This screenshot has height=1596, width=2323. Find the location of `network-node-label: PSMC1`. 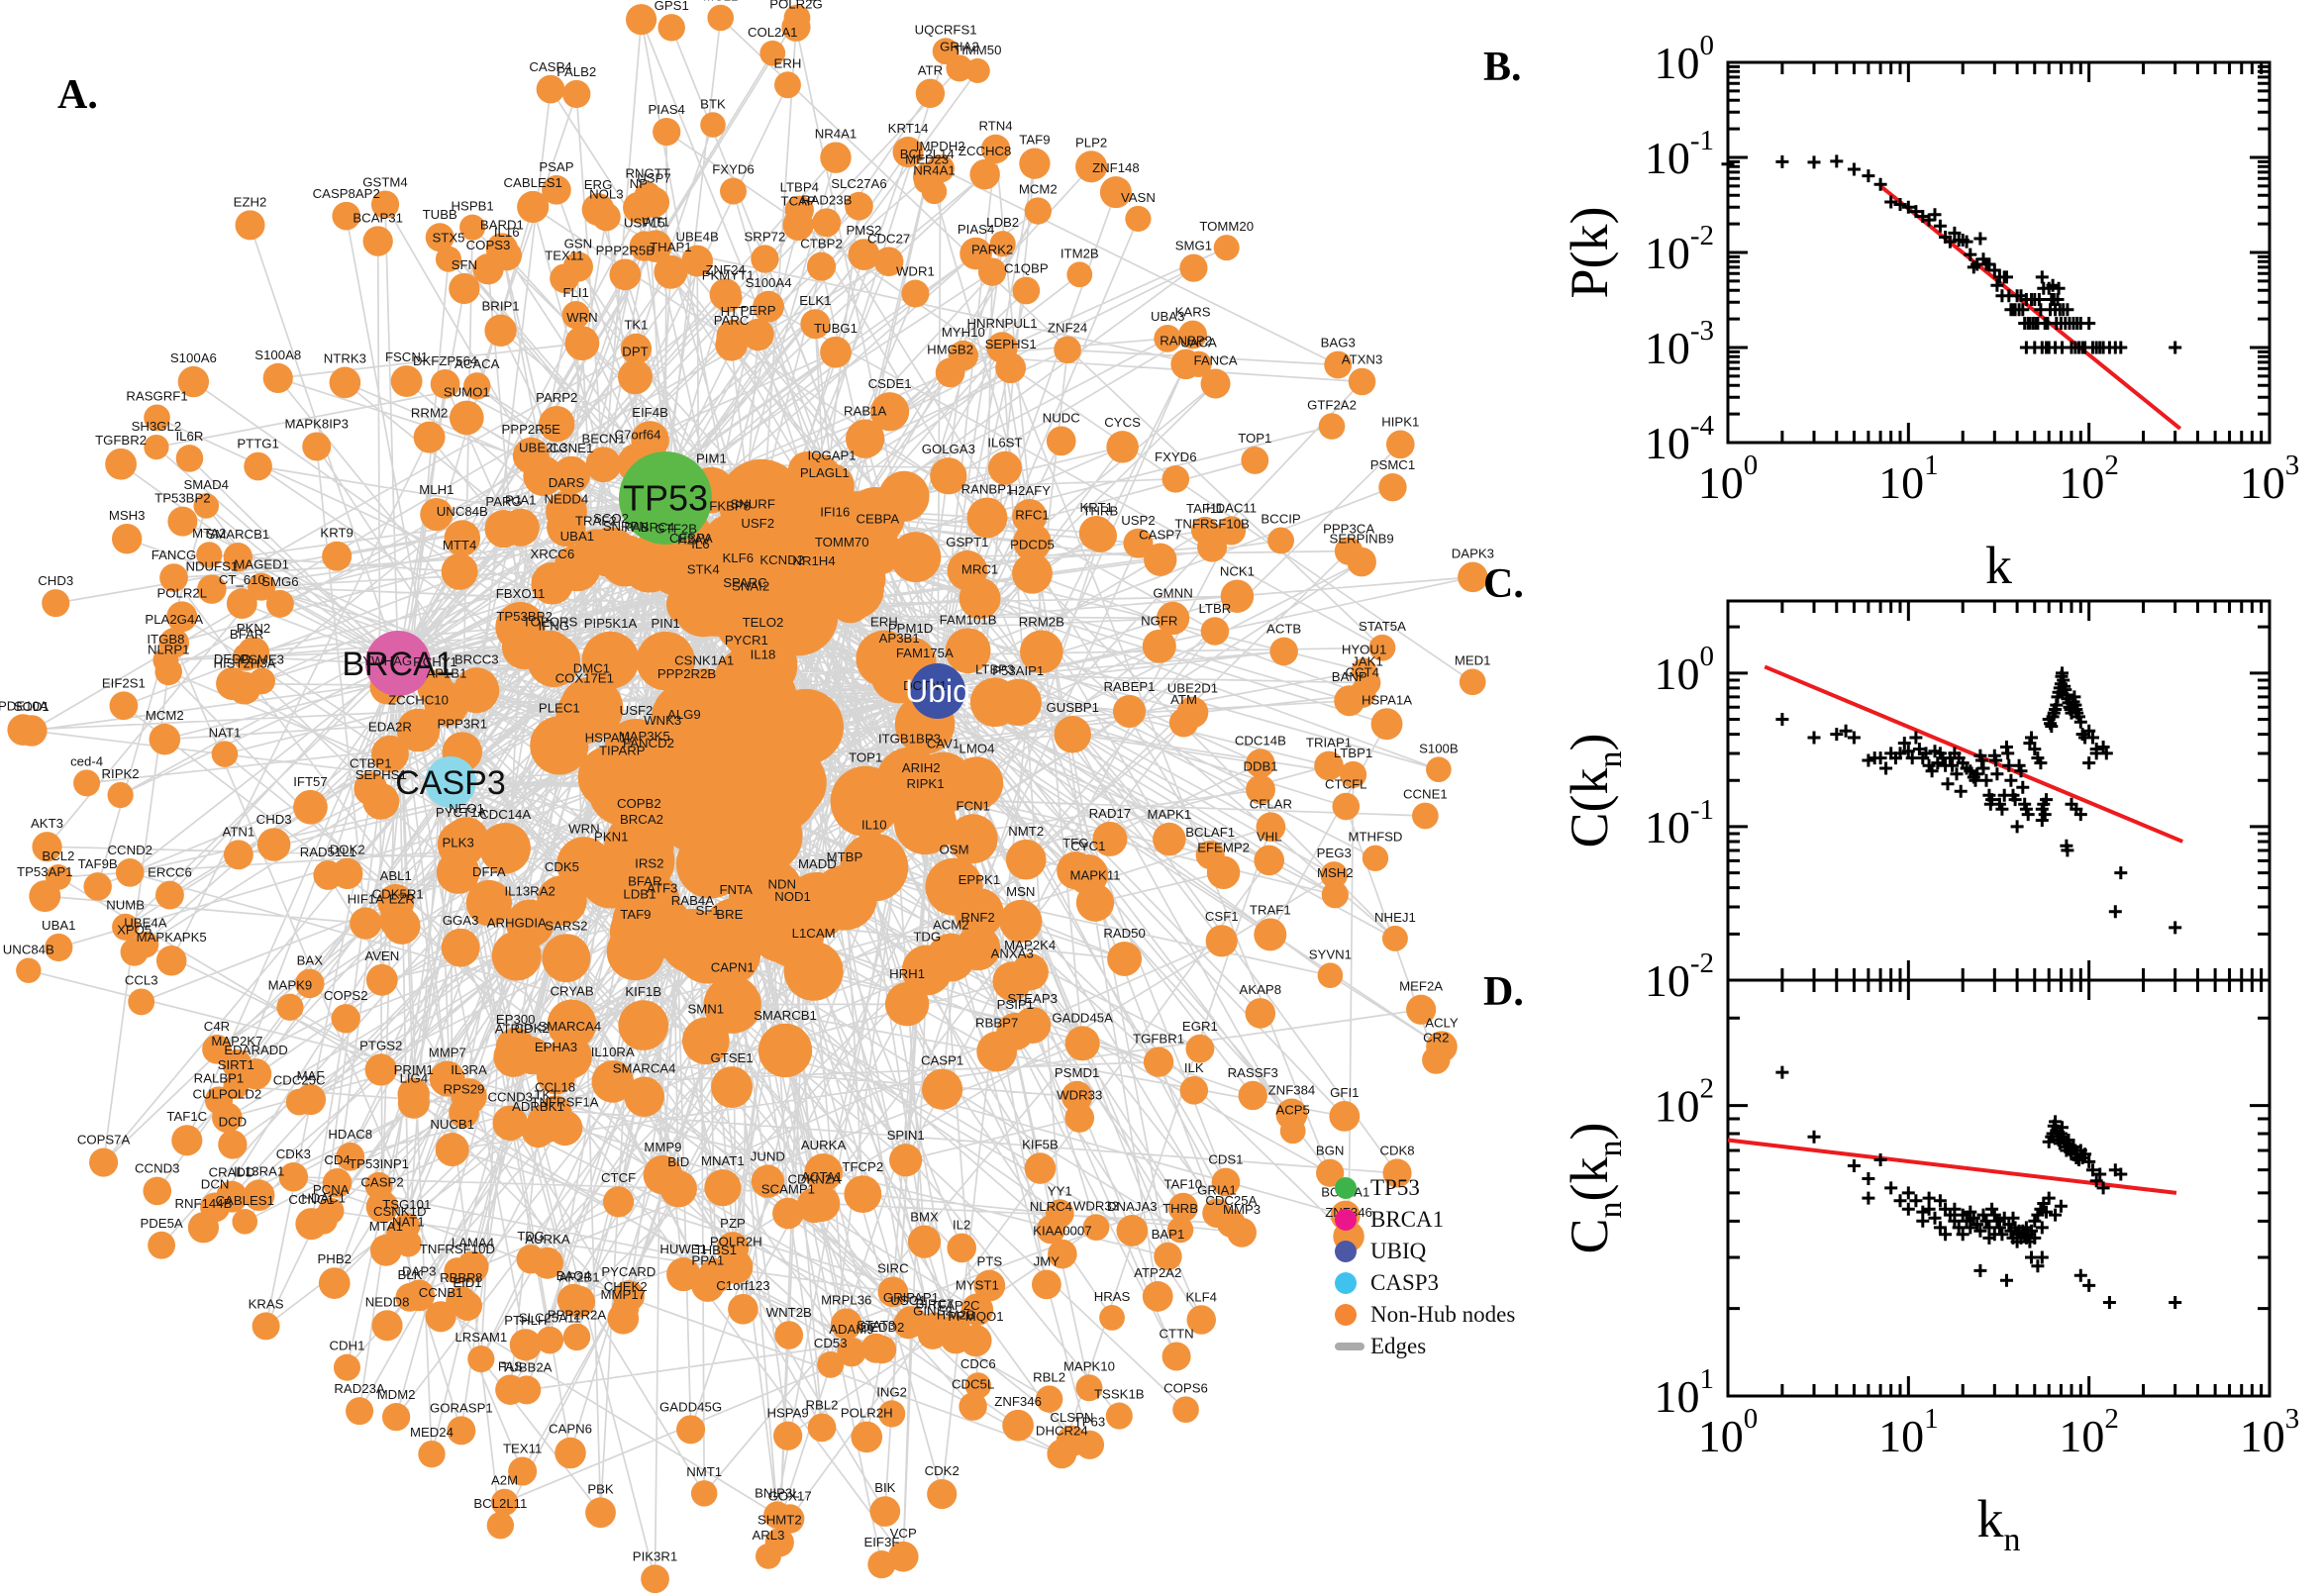

network-node-label: PSMC1 is located at coordinates (1392, 464).